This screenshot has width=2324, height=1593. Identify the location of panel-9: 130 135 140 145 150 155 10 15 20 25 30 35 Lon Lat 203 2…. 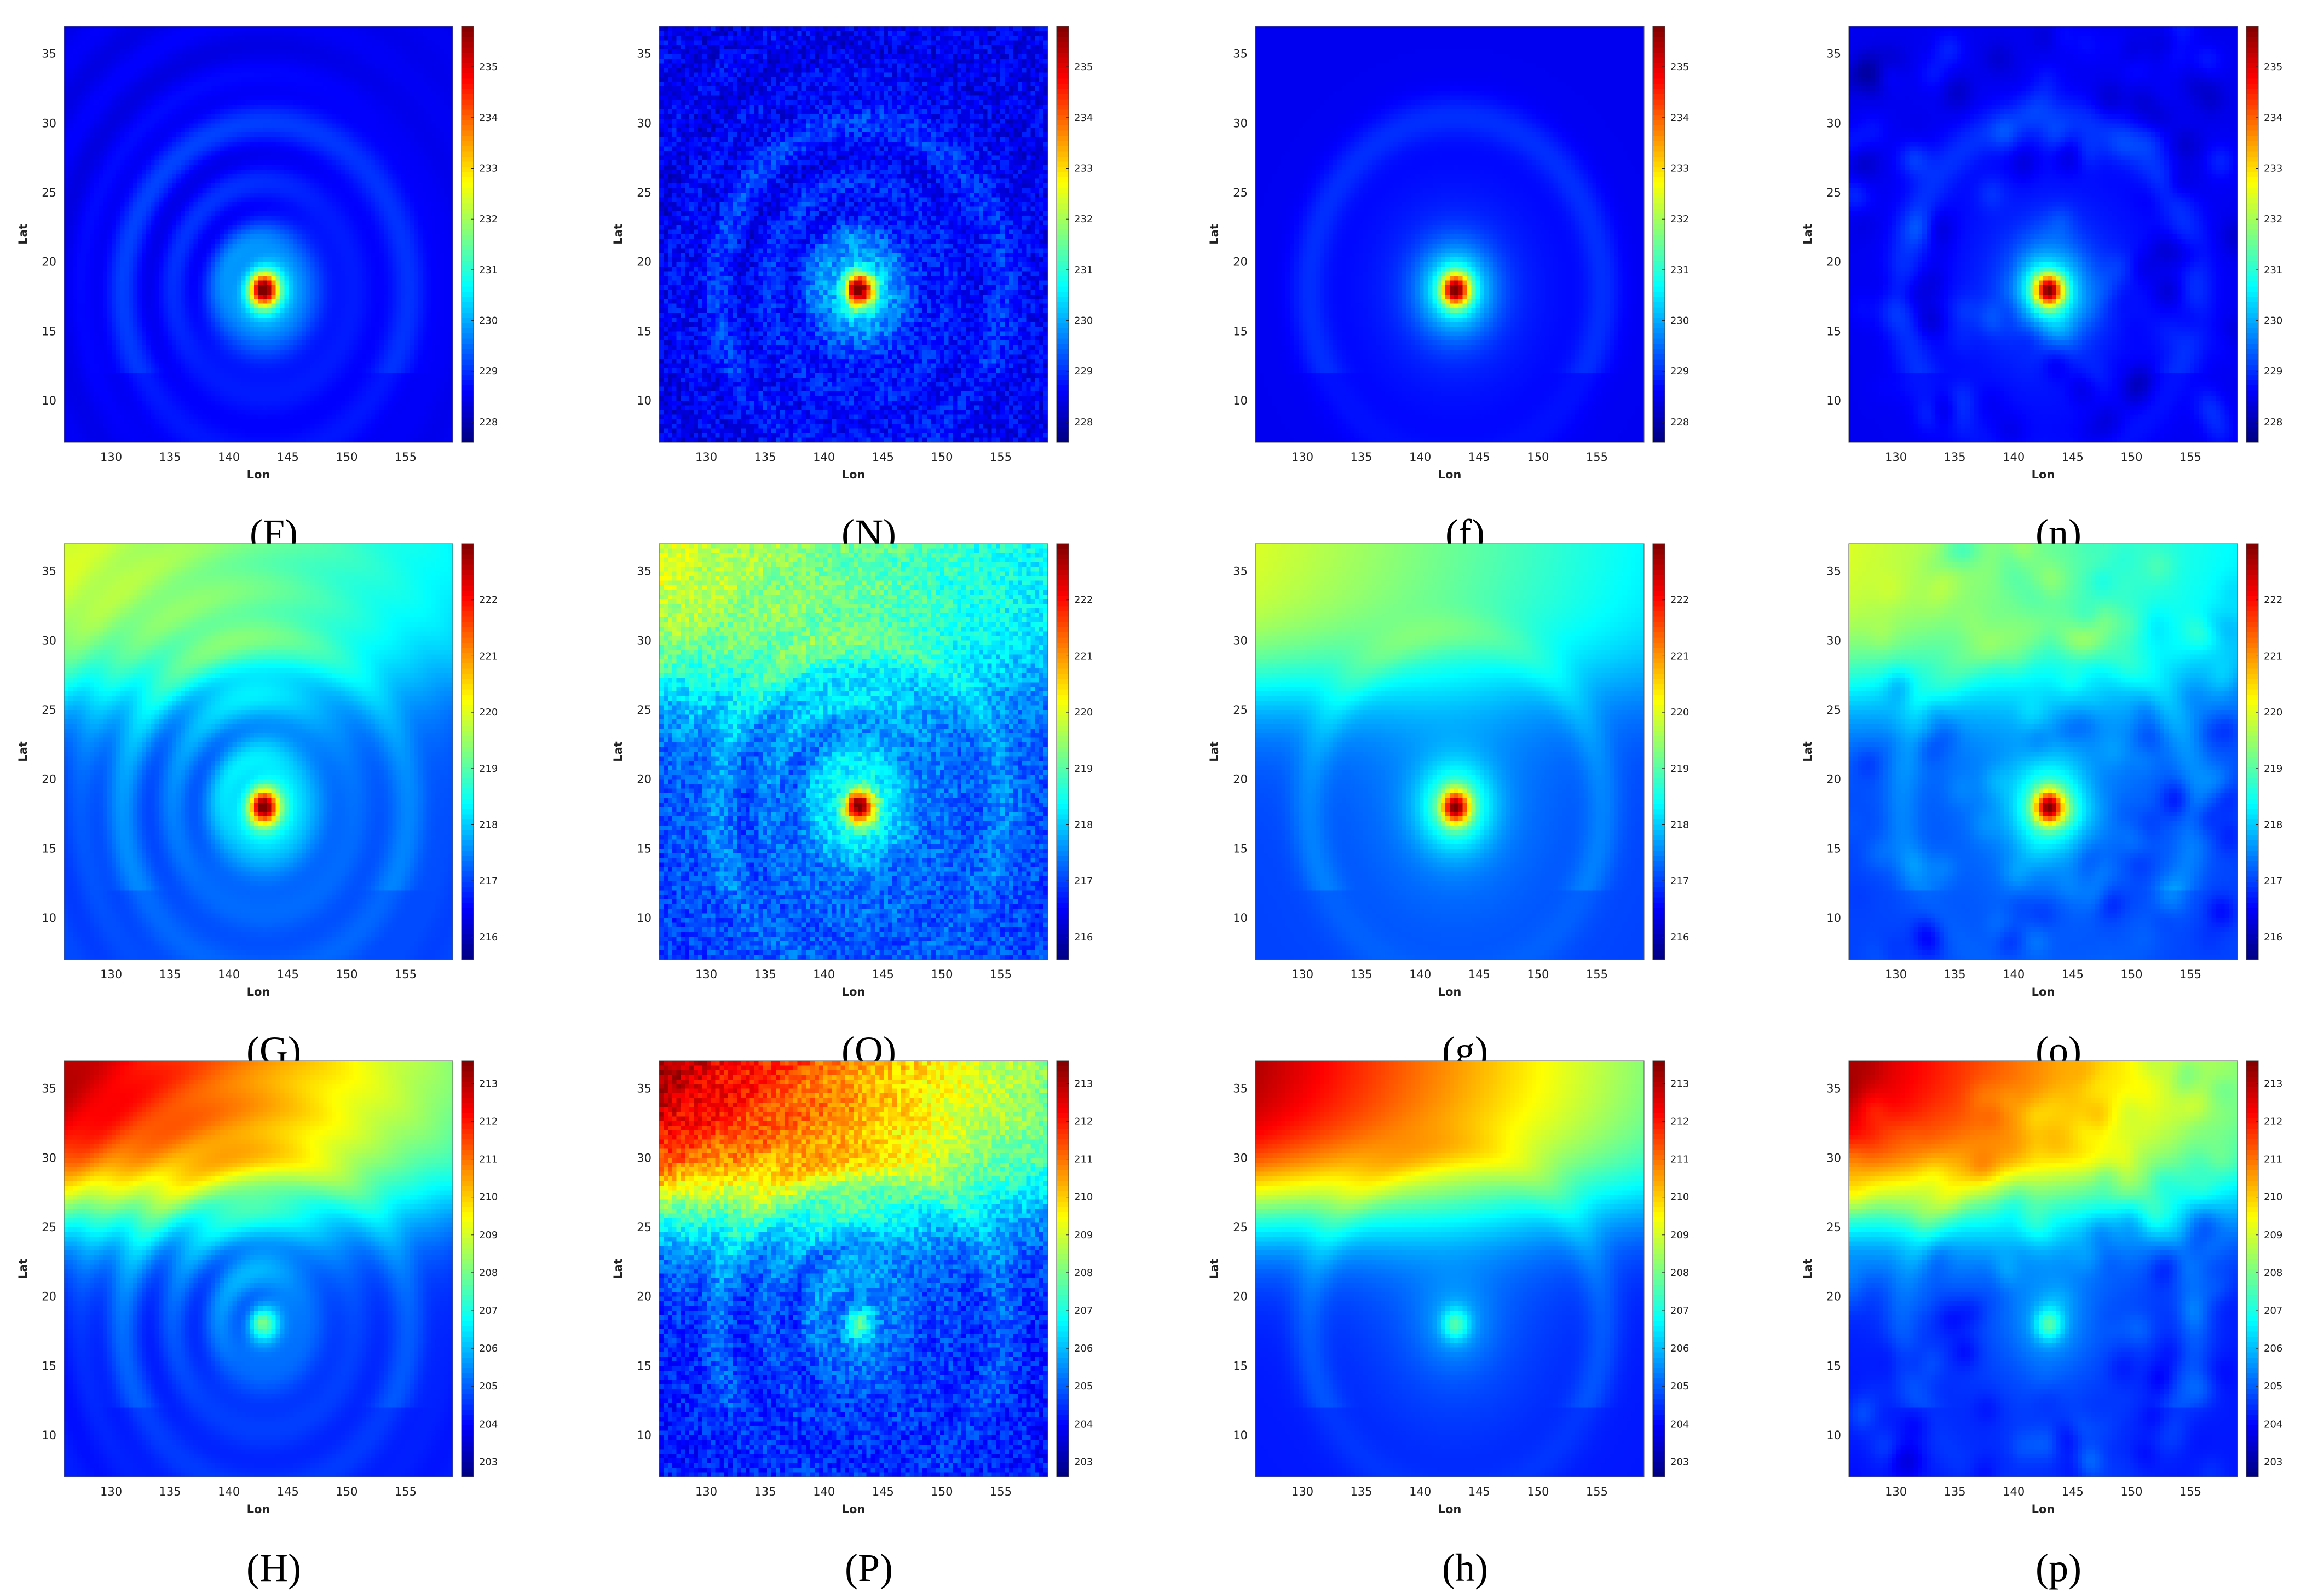
(869, 1322).